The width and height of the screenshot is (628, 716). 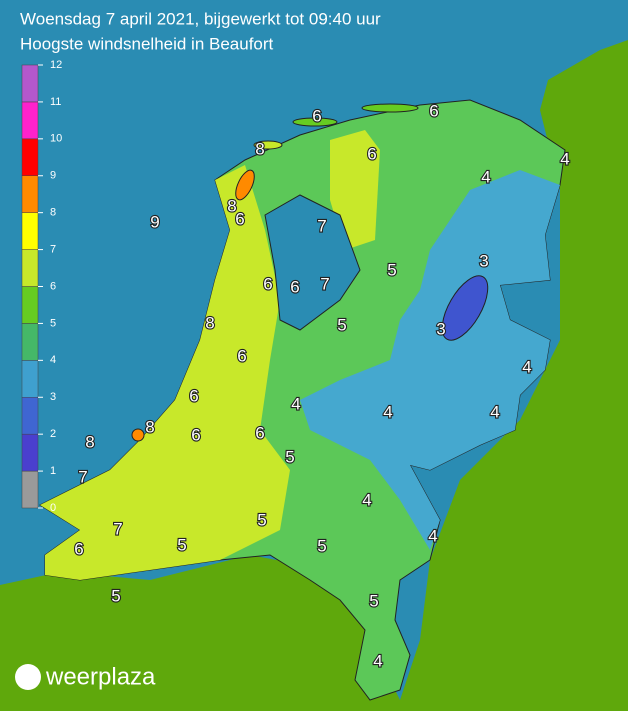 I want to click on logo: weerplaza, so click(x=100, y=676).